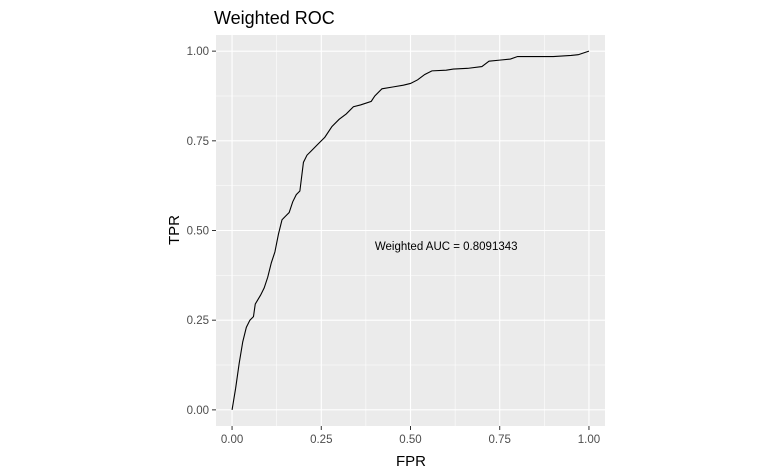 This screenshot has height=475, width=770. I want to click on y-tick-label: 0.50, so click(198, 232).